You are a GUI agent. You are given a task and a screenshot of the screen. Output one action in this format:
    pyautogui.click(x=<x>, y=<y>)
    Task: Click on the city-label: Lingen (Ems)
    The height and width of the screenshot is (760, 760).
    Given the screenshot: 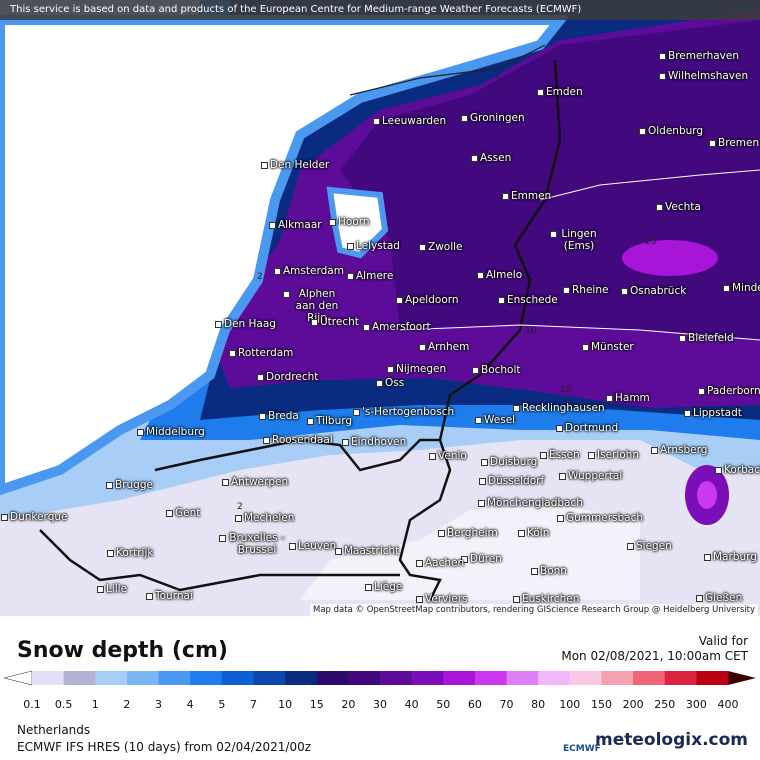 What is the action you would take?
    pyautogui.click(x=579, y=240)
    